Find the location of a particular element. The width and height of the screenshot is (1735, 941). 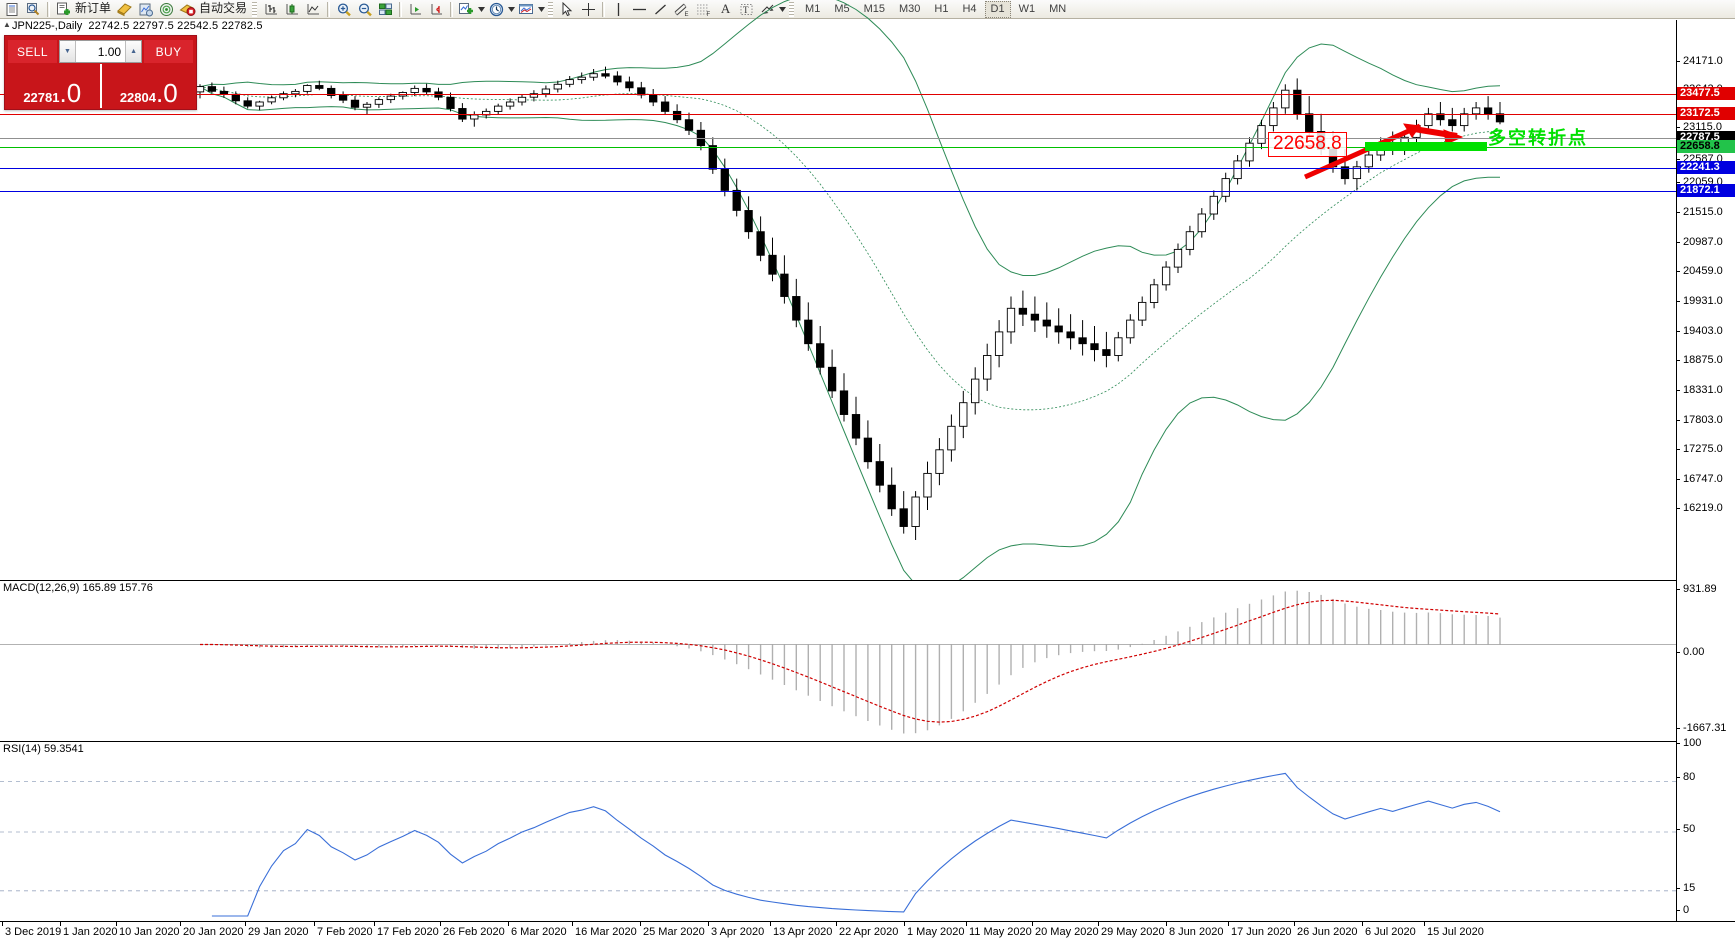

rsi-scale-tick: 50 is located at coordinates (1686, 829).